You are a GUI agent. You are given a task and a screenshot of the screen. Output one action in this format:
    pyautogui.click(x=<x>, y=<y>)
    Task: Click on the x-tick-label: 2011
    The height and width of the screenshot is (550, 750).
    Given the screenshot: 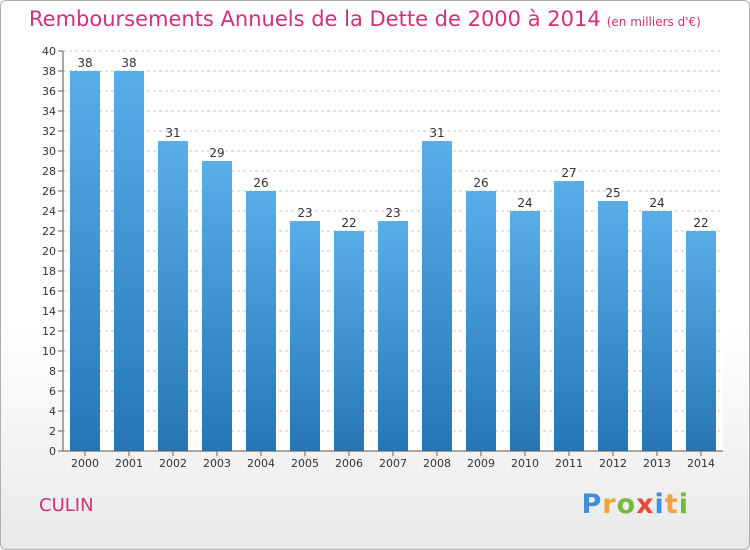 What is the action you would take?
    pyautogui.click(x=569, y=463)
    